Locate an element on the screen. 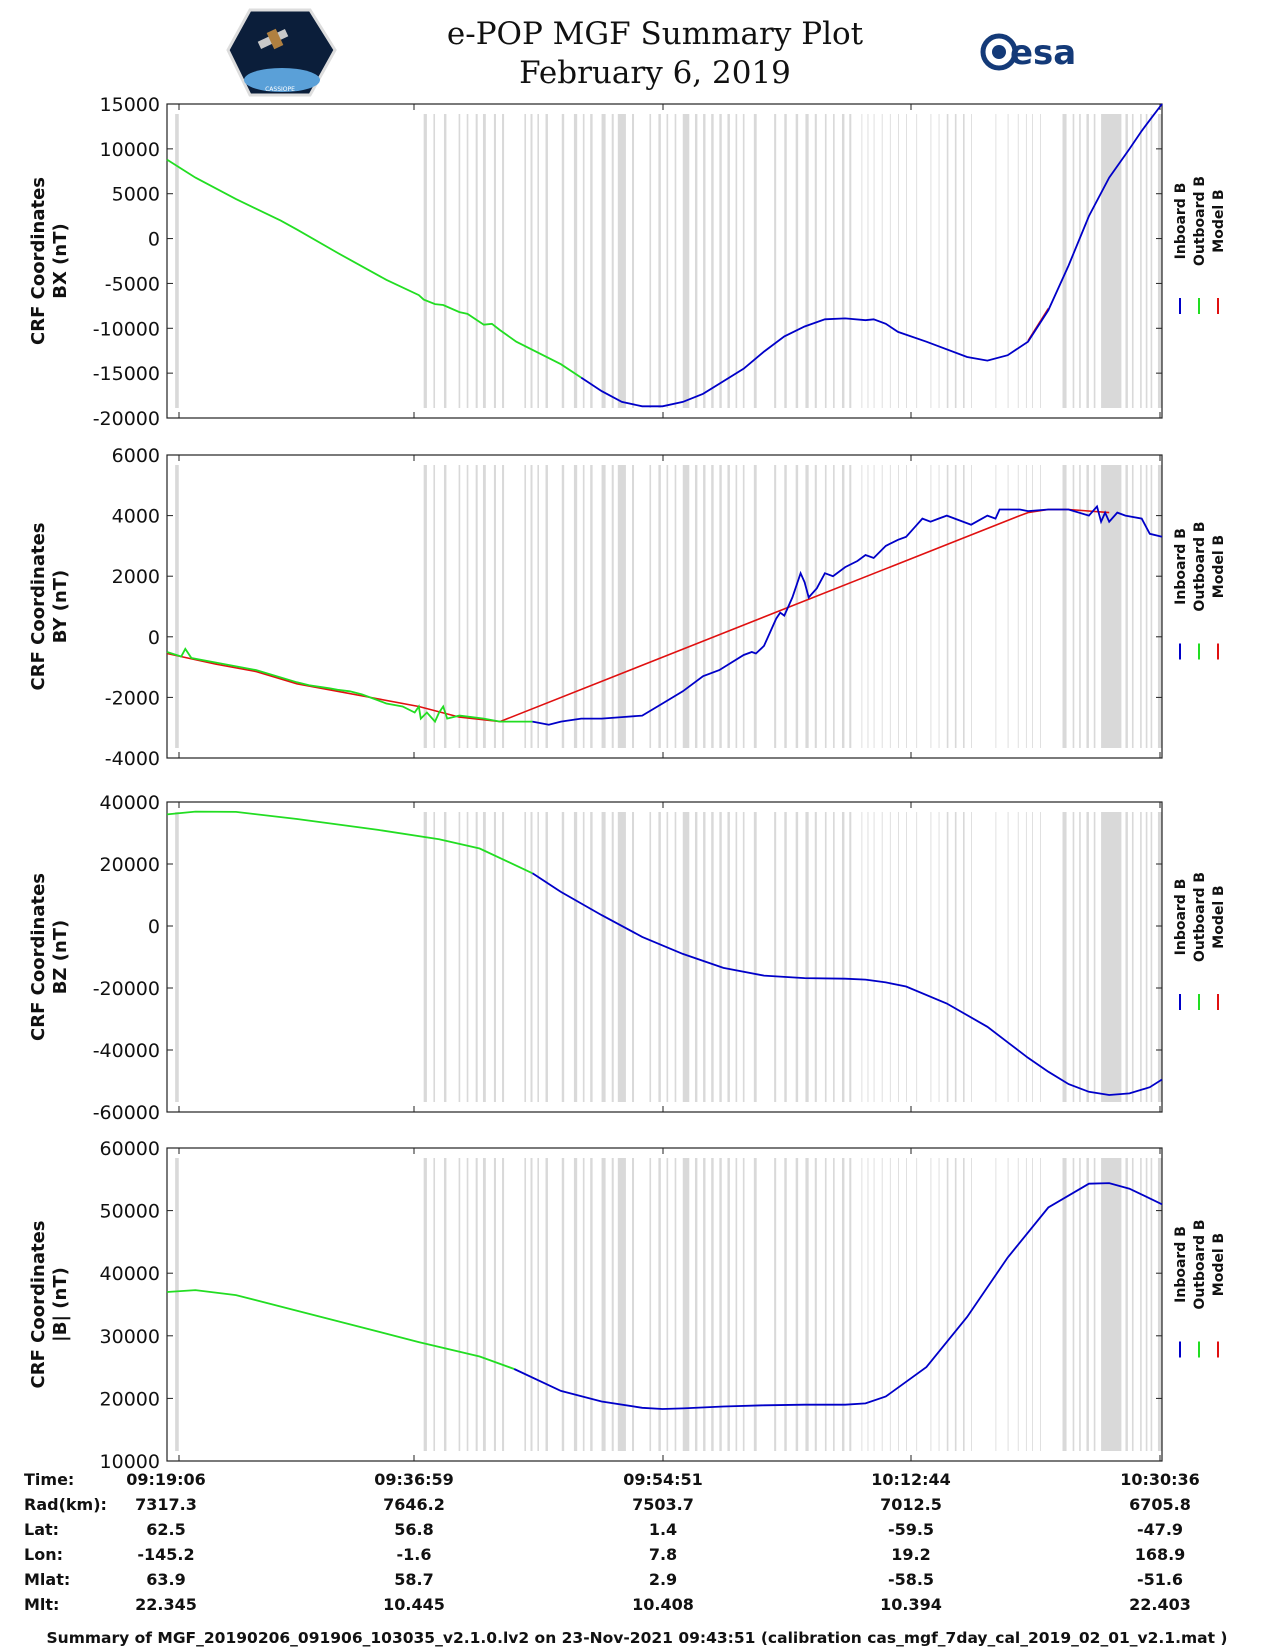 This screenshot has height=1650, width=1275. esa-logo-text: esa is located at coordinates (1043, 53).